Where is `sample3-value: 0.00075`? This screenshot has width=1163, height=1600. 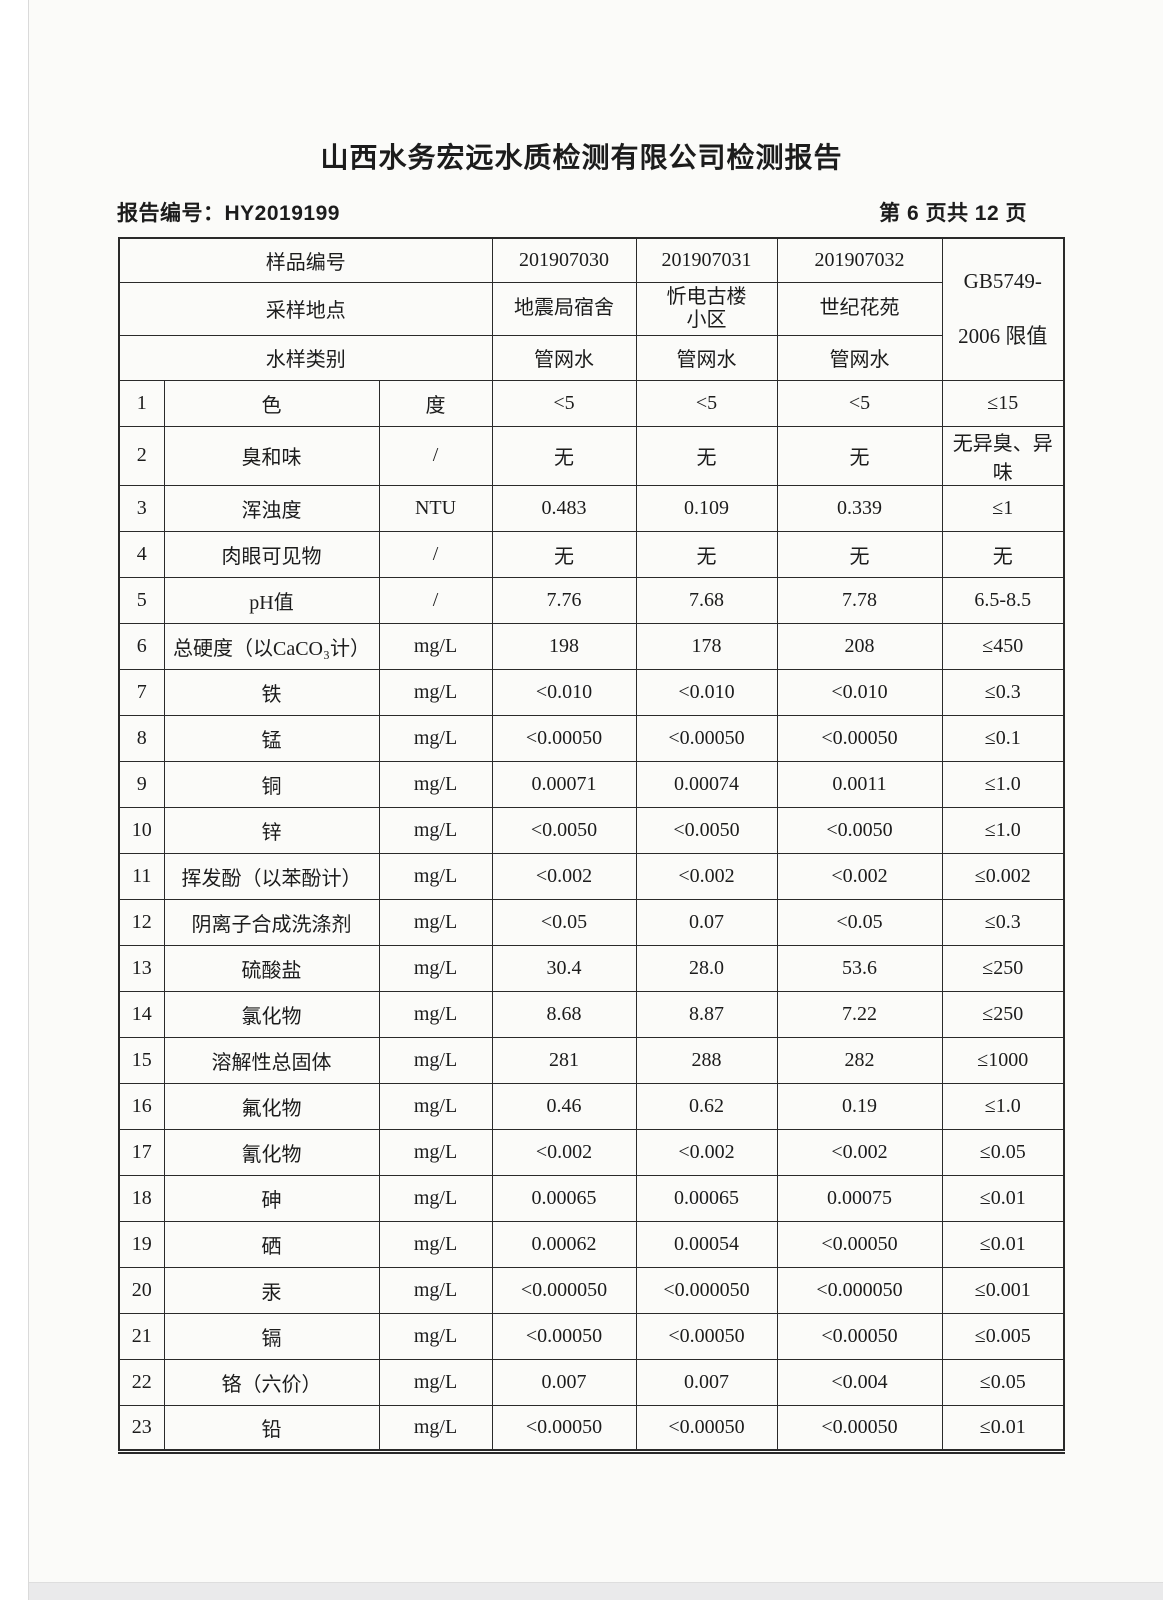
sample3-value: 0.00075 is located at coordinates (859, 1198).